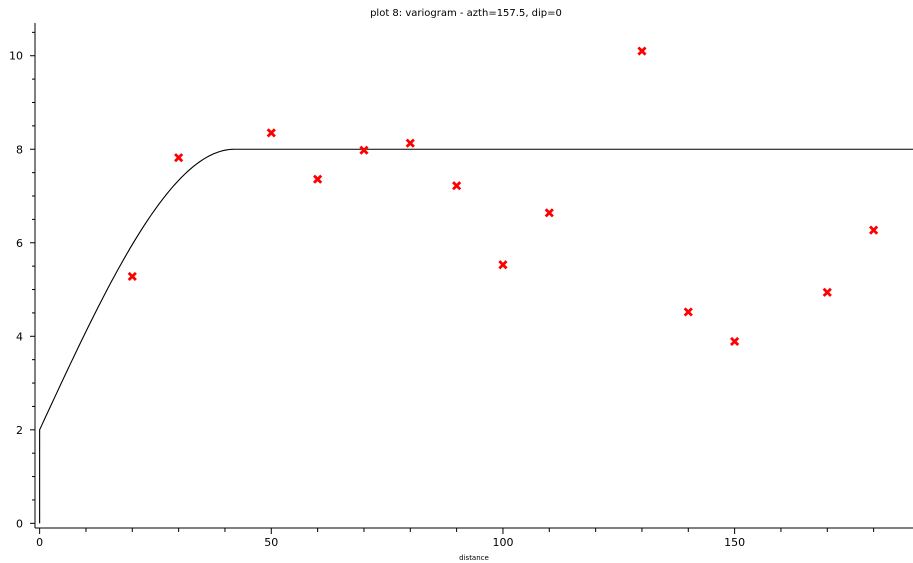  What do you see at coordinates (39, 542) in the screenshot?
I see `x-tick-label: 0` at bounding box center [39, 542].